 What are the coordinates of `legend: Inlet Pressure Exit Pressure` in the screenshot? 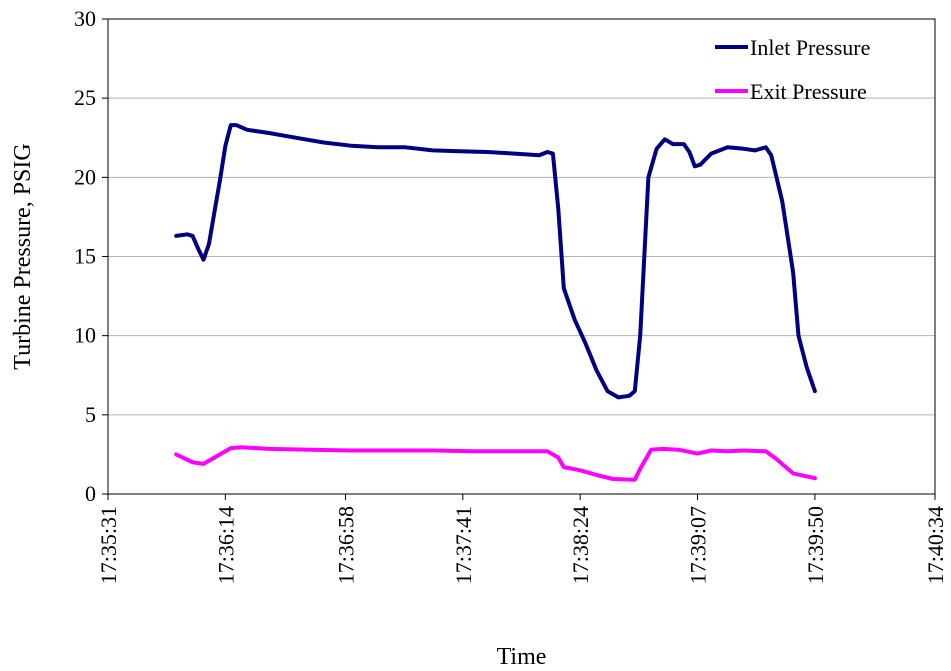 It's located at (792, 69).